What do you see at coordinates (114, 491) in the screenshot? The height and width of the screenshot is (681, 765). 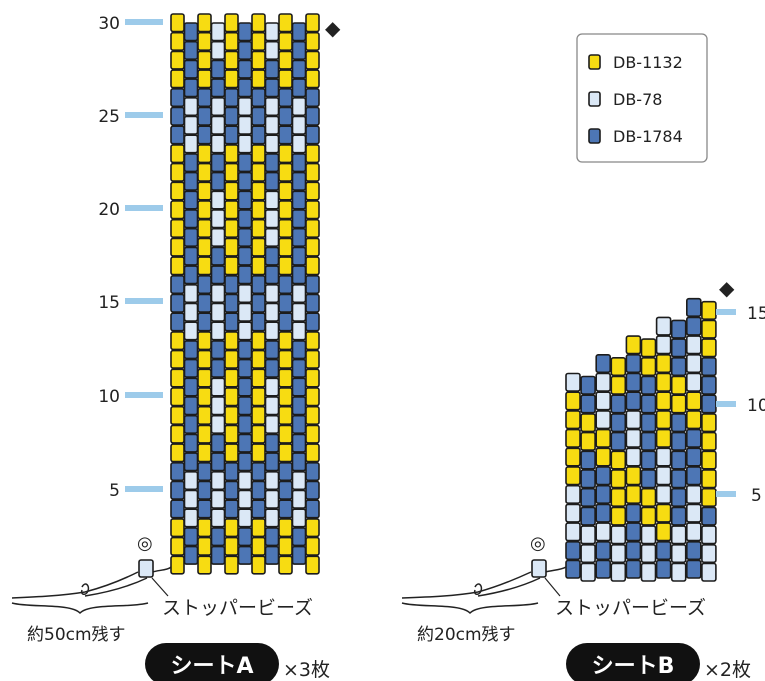 I see `sheet-a-row-number: 5` at bounding box center [114, 491].